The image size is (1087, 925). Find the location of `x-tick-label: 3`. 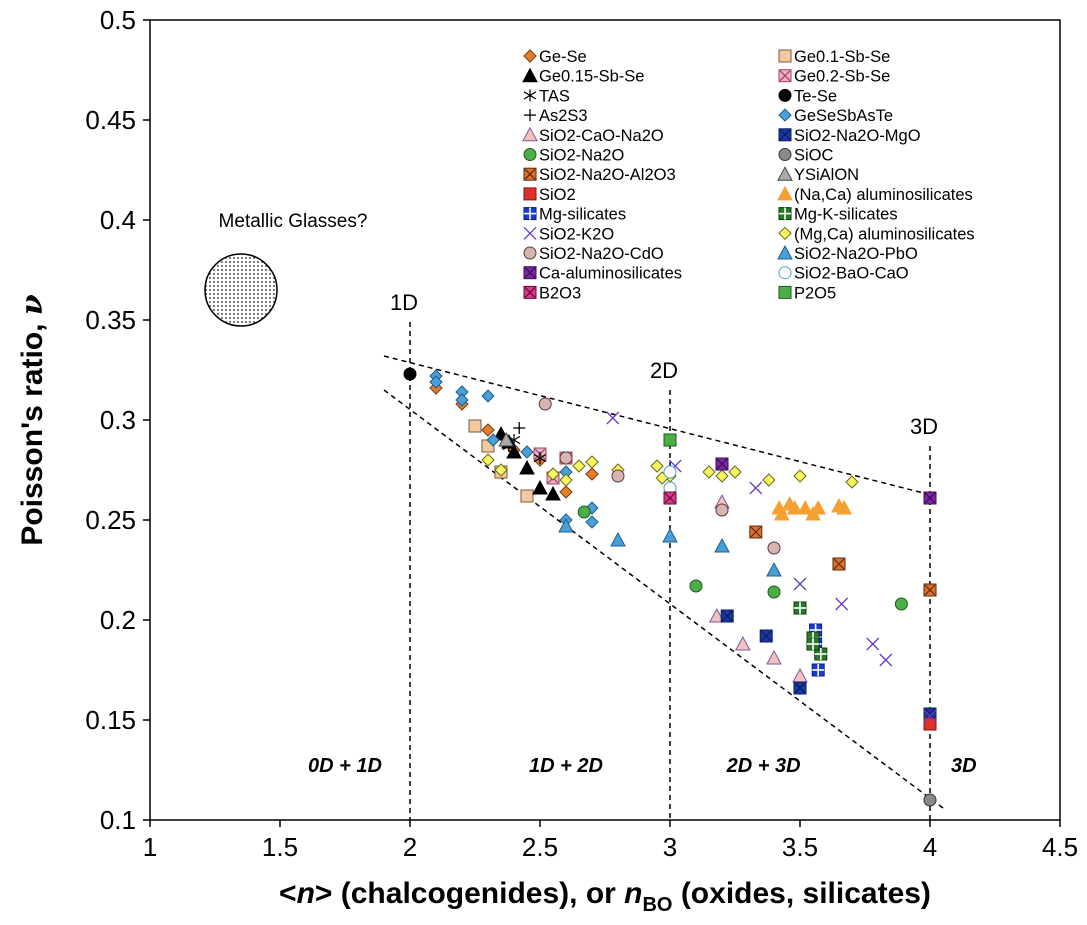

x-tick-label: 3 is located at coordinates (670, 847).